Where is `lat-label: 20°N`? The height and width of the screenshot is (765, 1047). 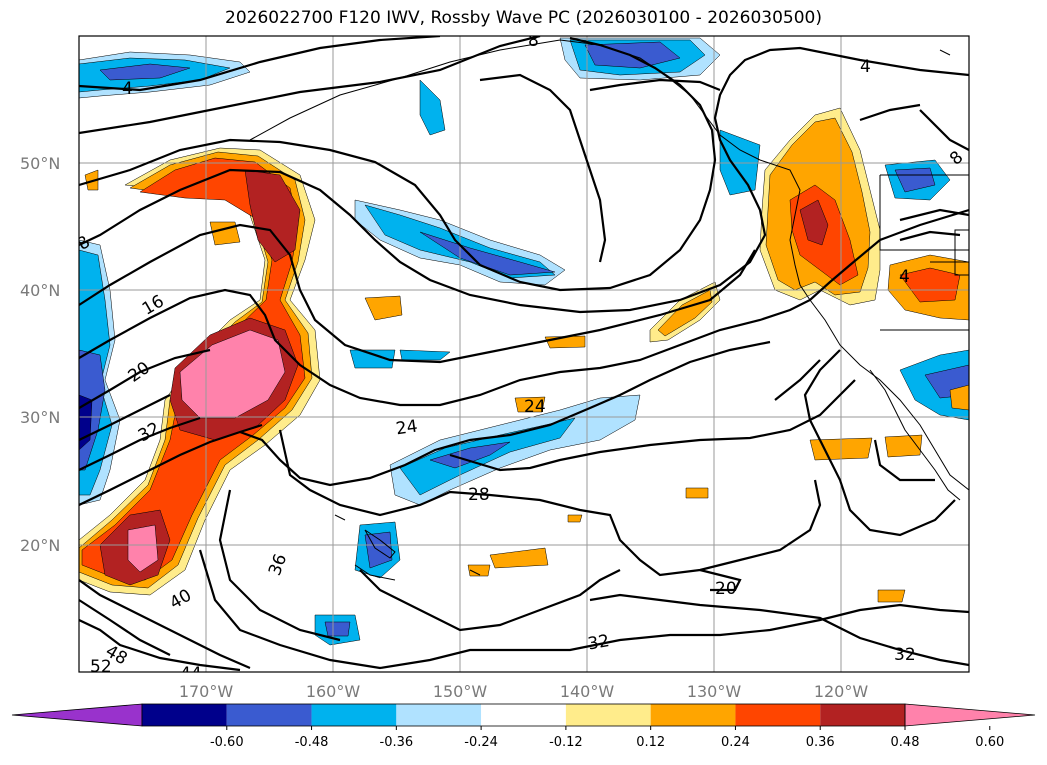
lat-label: 20°N is located at coordinates (40, 545).